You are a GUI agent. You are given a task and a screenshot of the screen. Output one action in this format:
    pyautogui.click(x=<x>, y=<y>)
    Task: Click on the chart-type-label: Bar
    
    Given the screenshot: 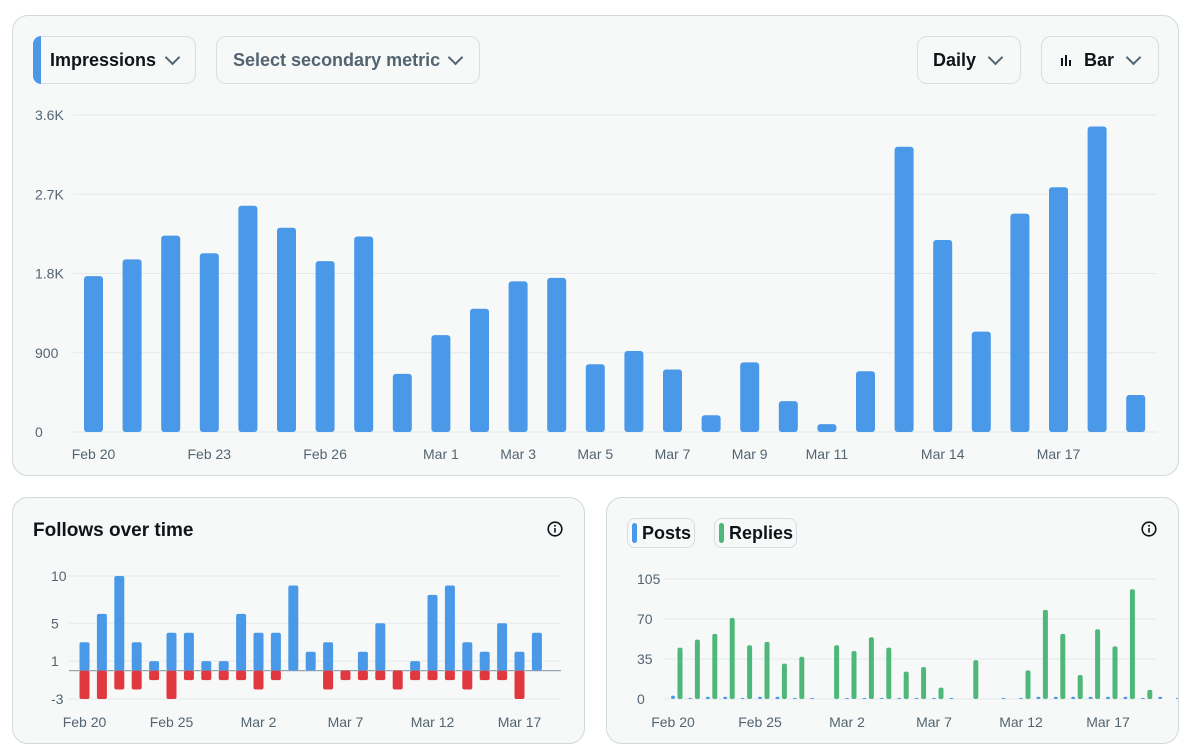 What is the action you would take?
    pyautogui.click(x=1099, y=59)
    